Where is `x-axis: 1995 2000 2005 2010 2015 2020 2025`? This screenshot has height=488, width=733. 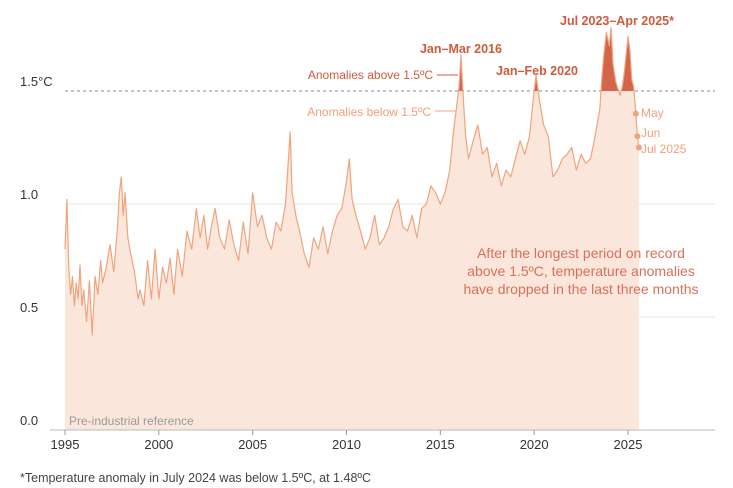 x-axis: 1995 2000 2005 2010 2015 2020 2025 is located at coordinates (382, 440).